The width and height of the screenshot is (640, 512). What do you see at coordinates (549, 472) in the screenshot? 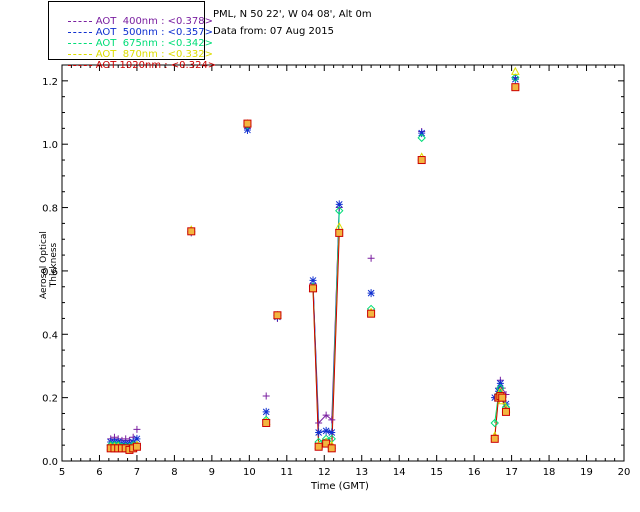
I see `x-tick-label: 18` at bounding box center [549, 472].